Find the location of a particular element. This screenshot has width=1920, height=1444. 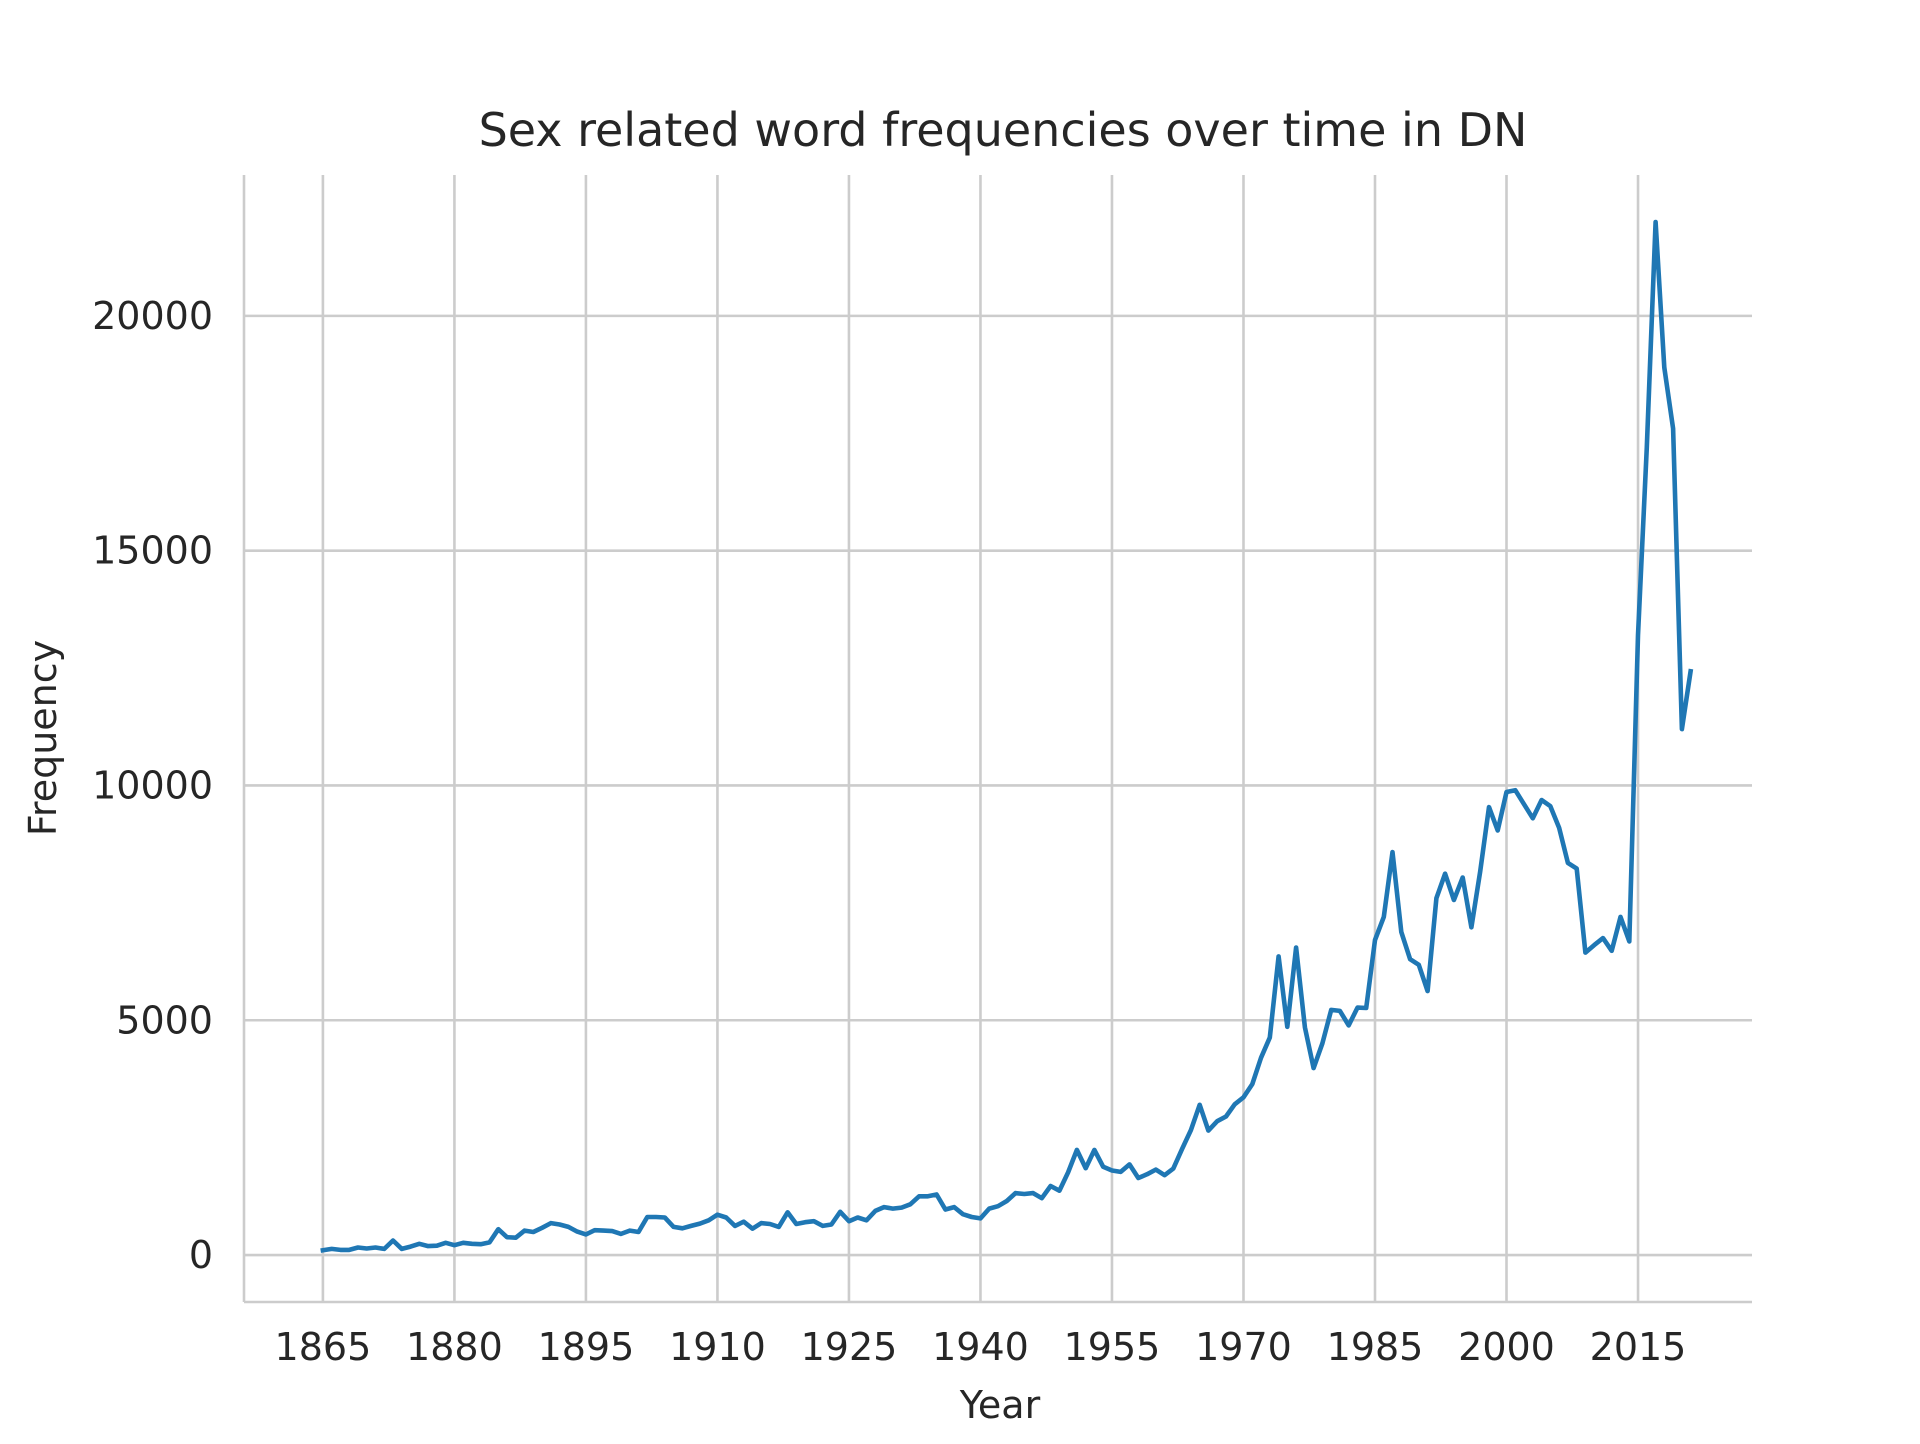

x-tick-label: 1955 is located at coordinates (1112, 1347).